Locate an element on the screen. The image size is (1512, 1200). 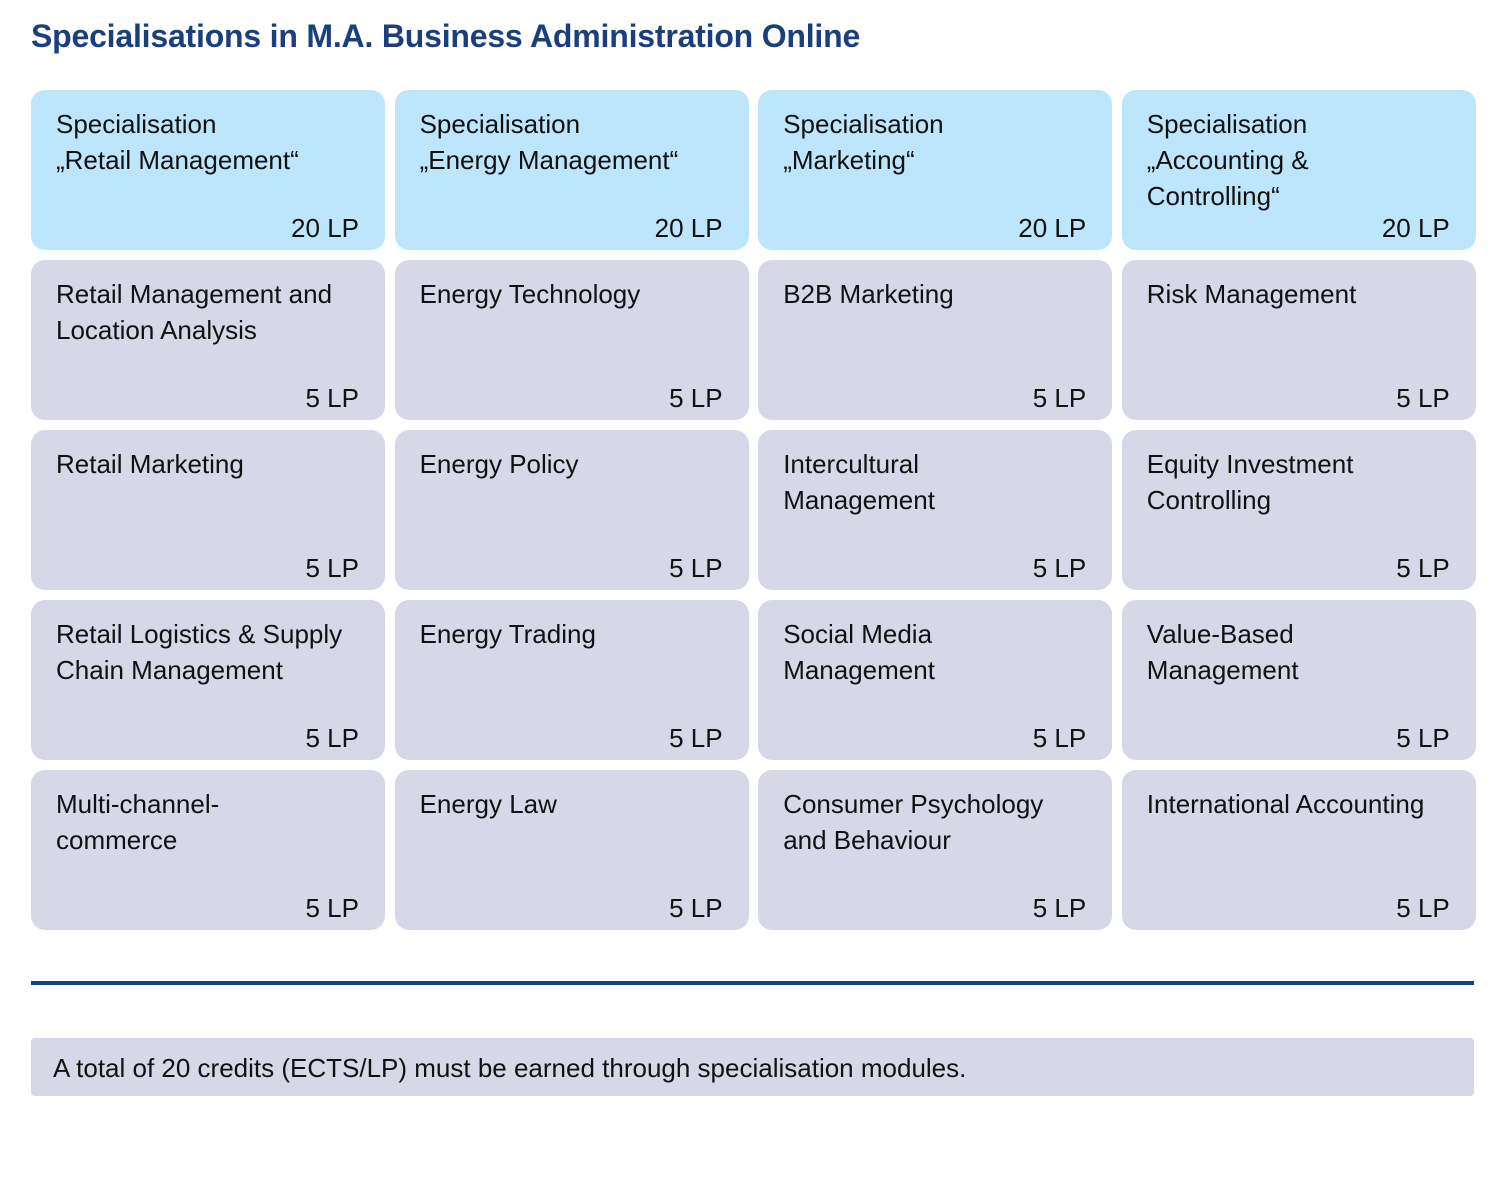
module-card: Retail Marketing 5 LP is located at coordinates (208, 510).